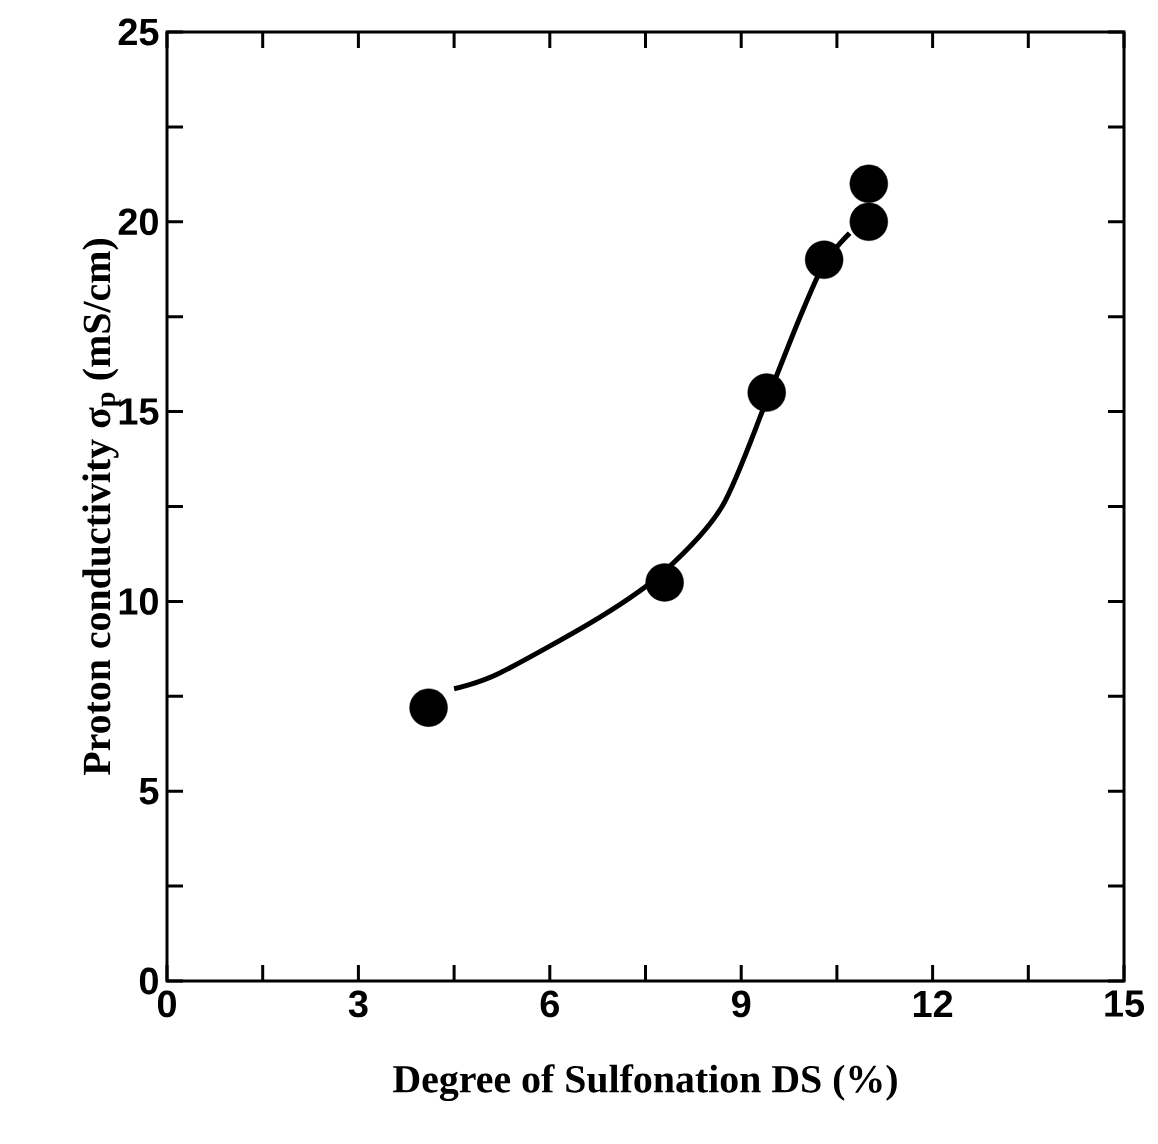  What do you see at coordinates (138, 222) in the screenshot?
I see `y-tick-label: 20` at bounding box center [138, 222].